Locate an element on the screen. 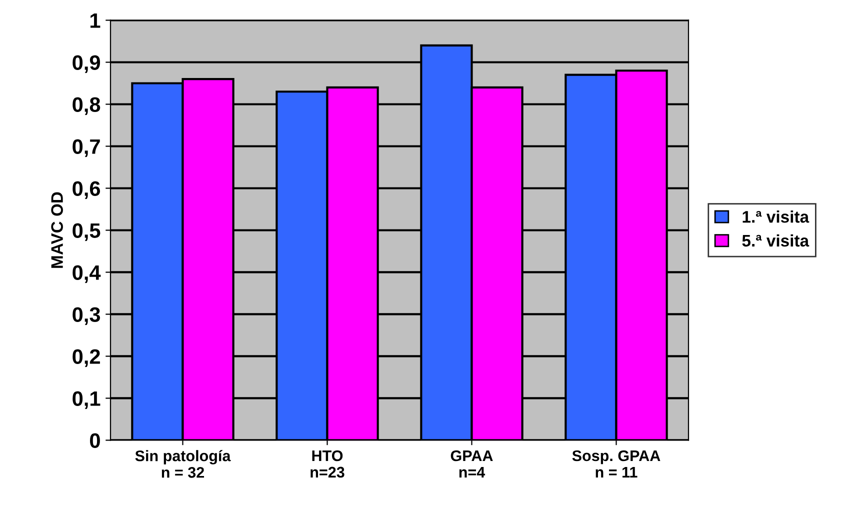 The height and width of the screenshot is (506, 850). y-tick-label: 0,5 is located at coordinates (86, 232).